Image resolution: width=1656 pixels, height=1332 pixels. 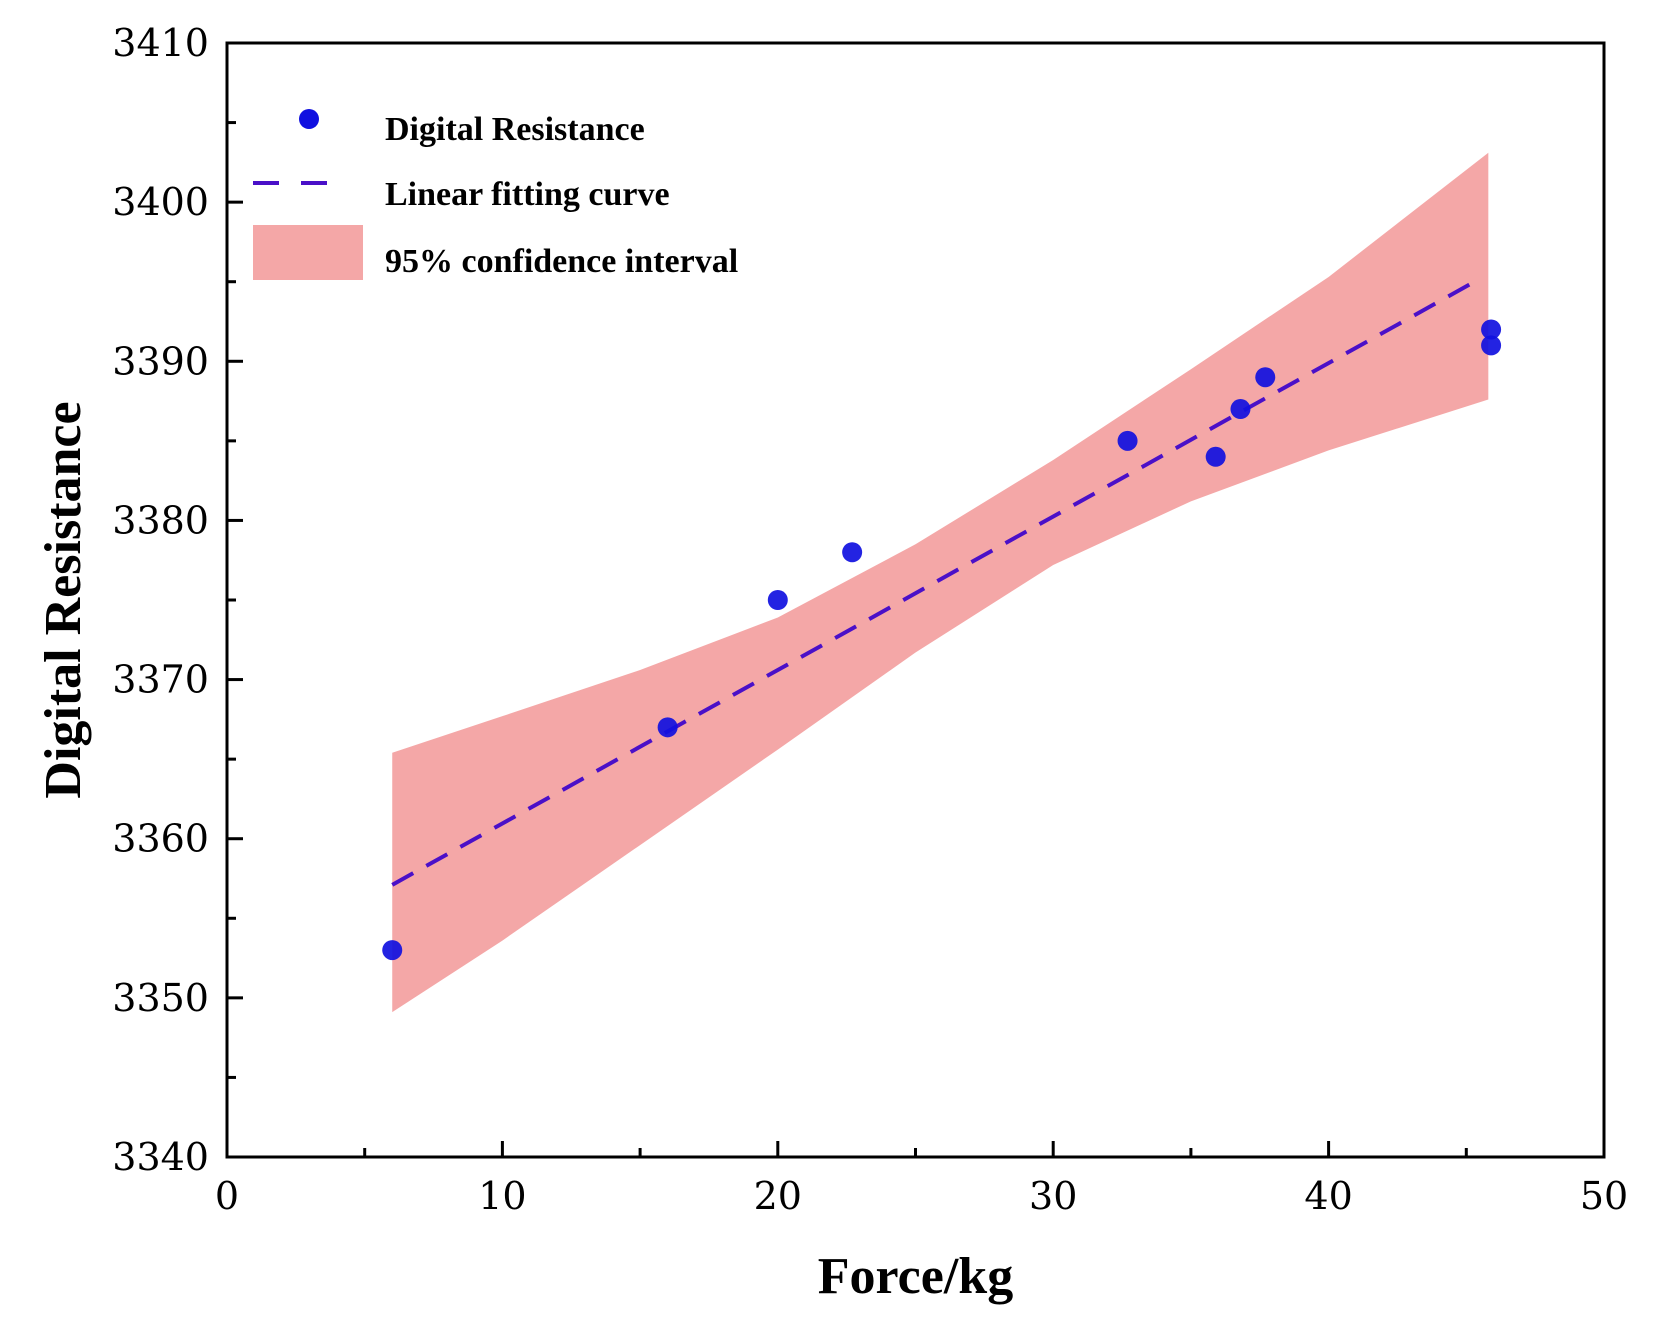 I want to click on y-tick-label: 3340, so click(x=160, y=1157).